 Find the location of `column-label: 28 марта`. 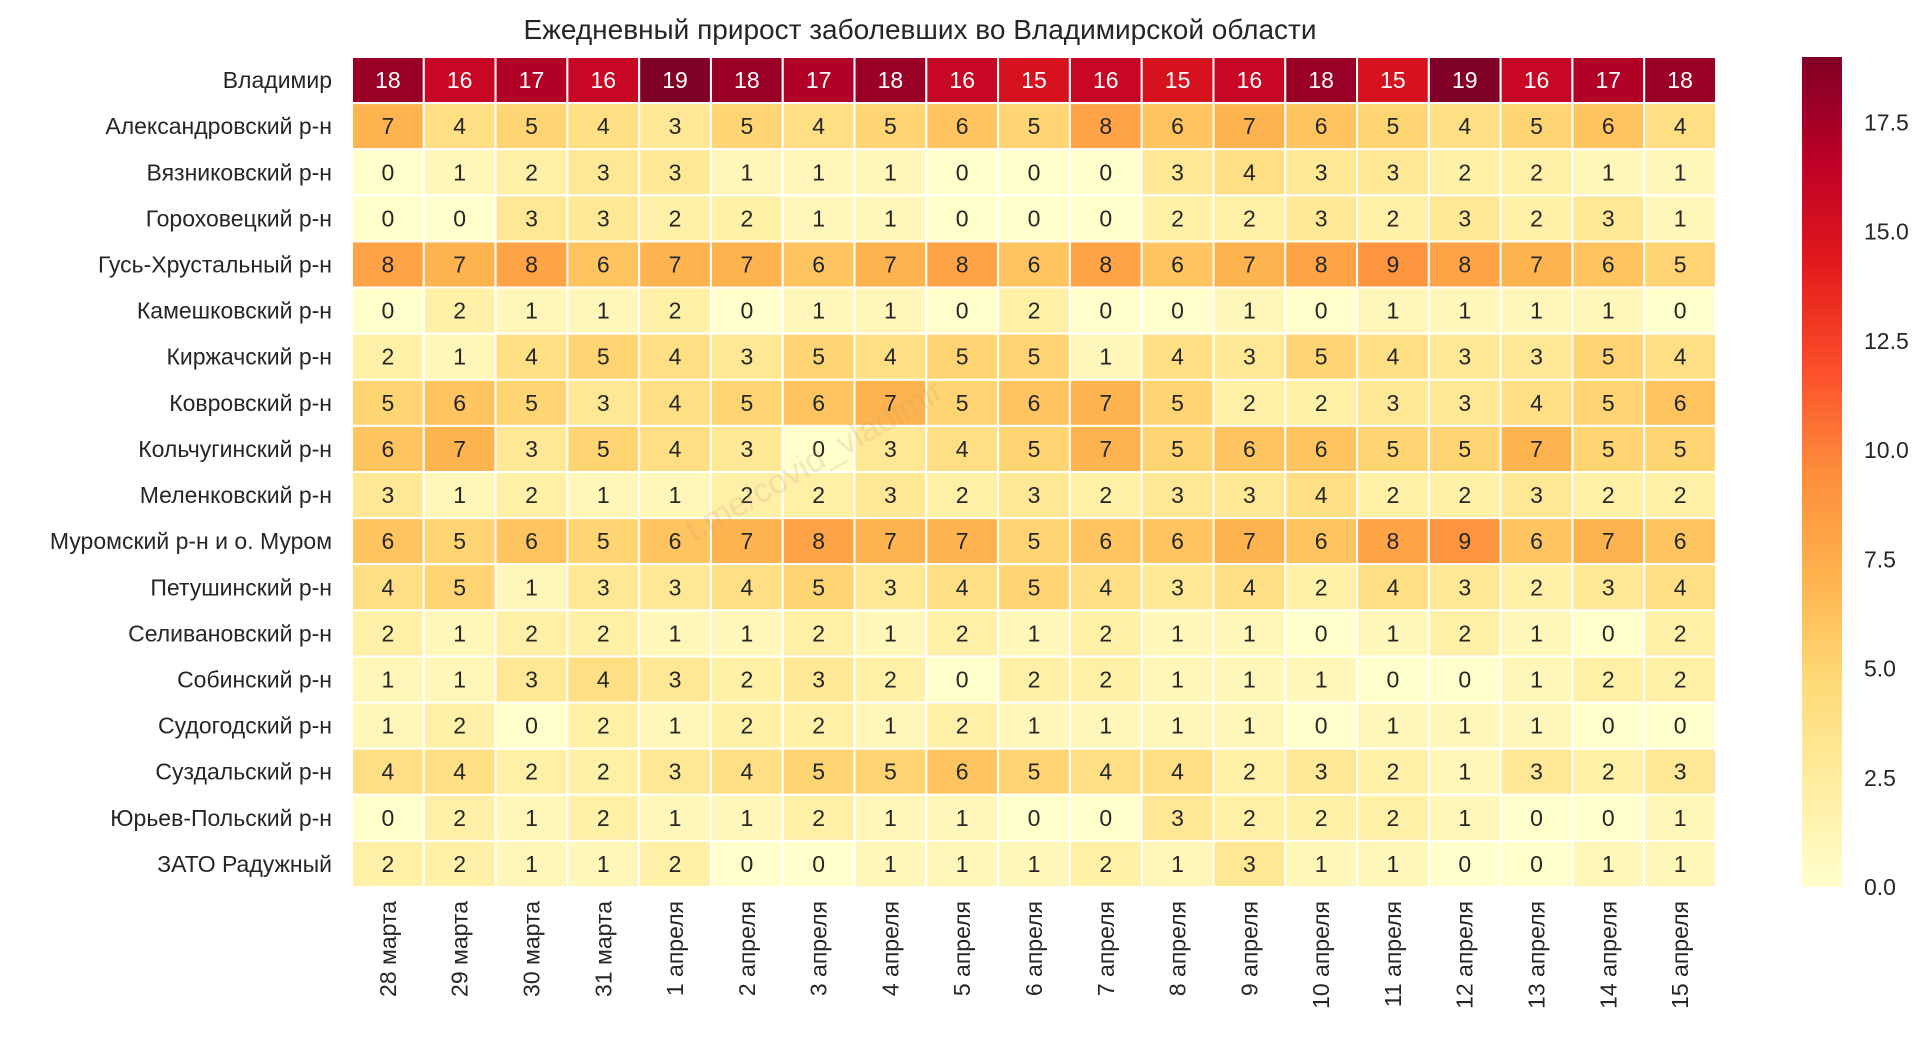

column-label: 28 марта is located at coordinates (388, 949).